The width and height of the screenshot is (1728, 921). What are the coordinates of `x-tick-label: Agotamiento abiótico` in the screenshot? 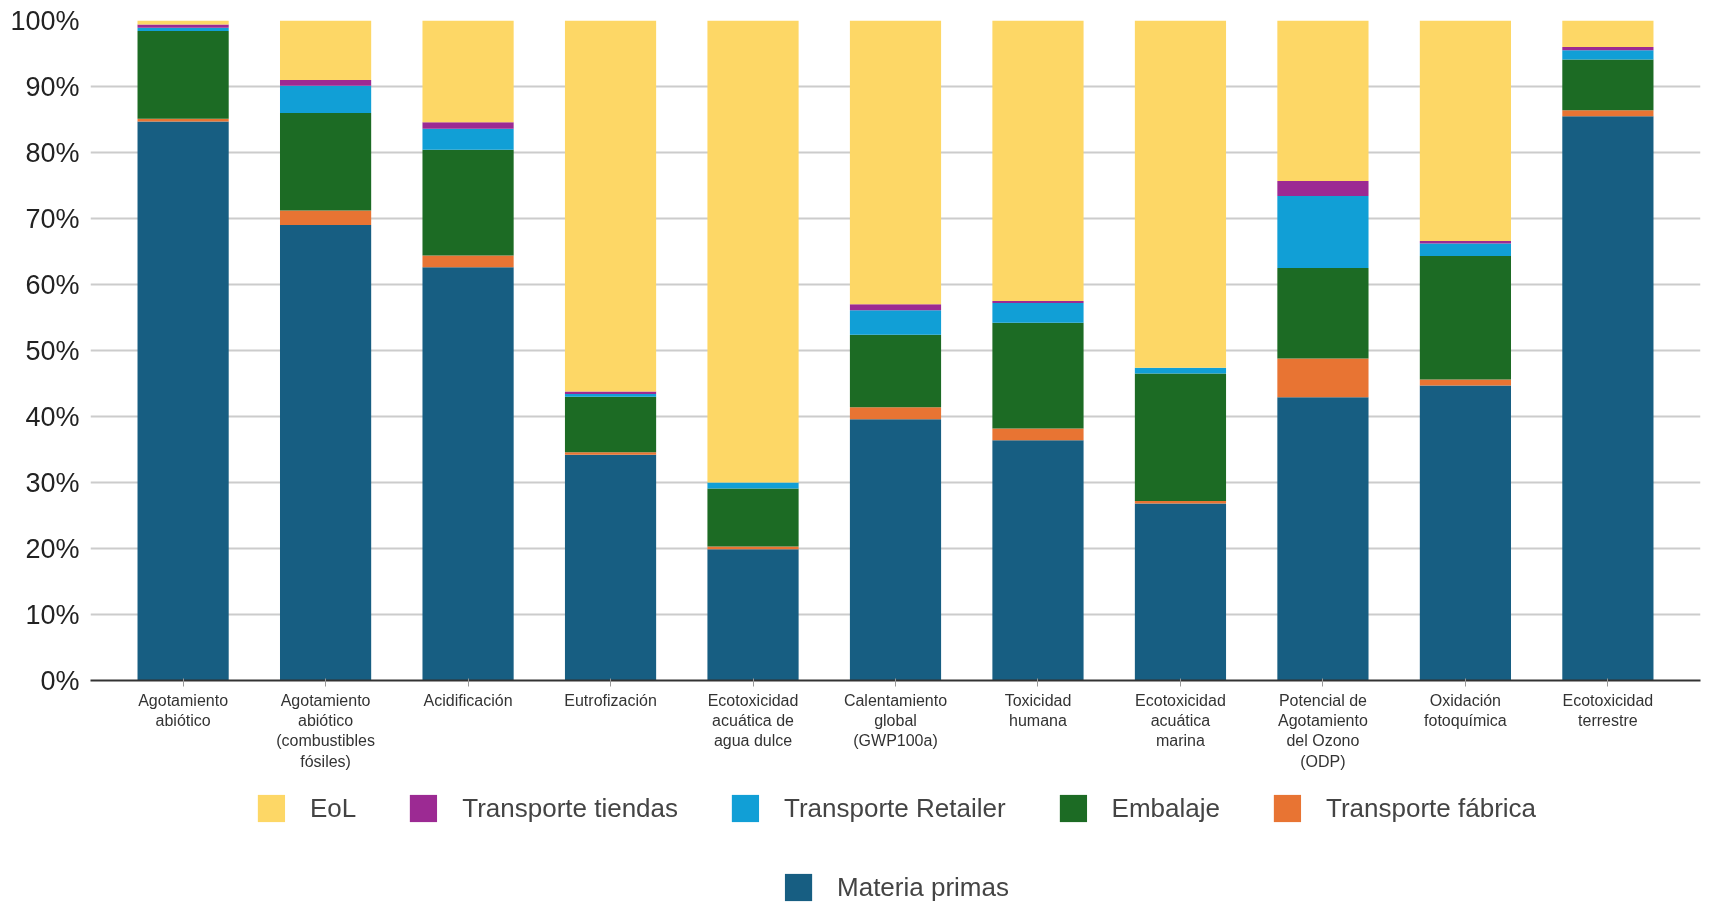 It's located at (183, 710).